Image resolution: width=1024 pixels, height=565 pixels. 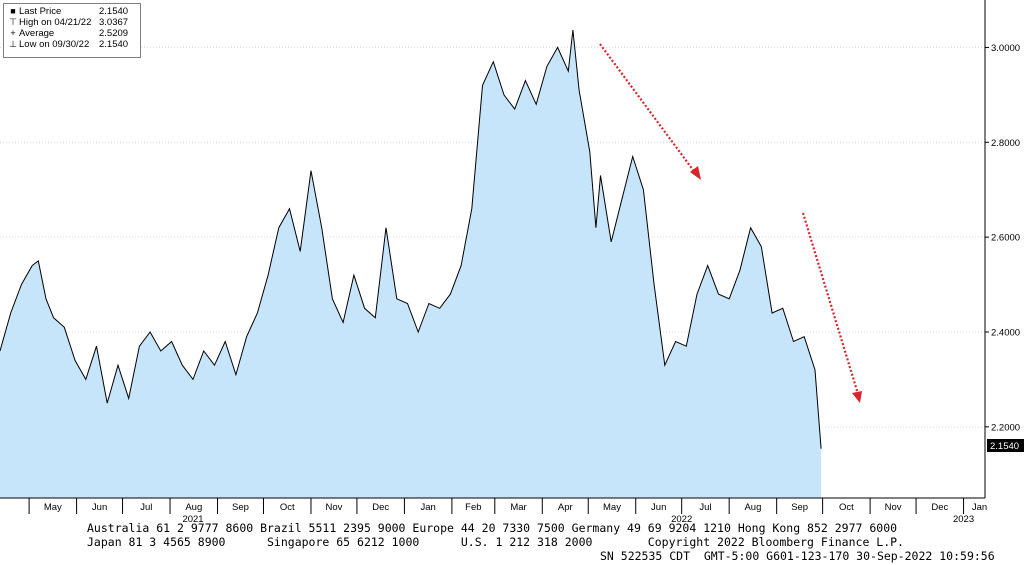 What do you see at coordinates (13, 22) in the screenshot?
I see `high-marker-icon: ⊤` at bounding box center [13, 22].